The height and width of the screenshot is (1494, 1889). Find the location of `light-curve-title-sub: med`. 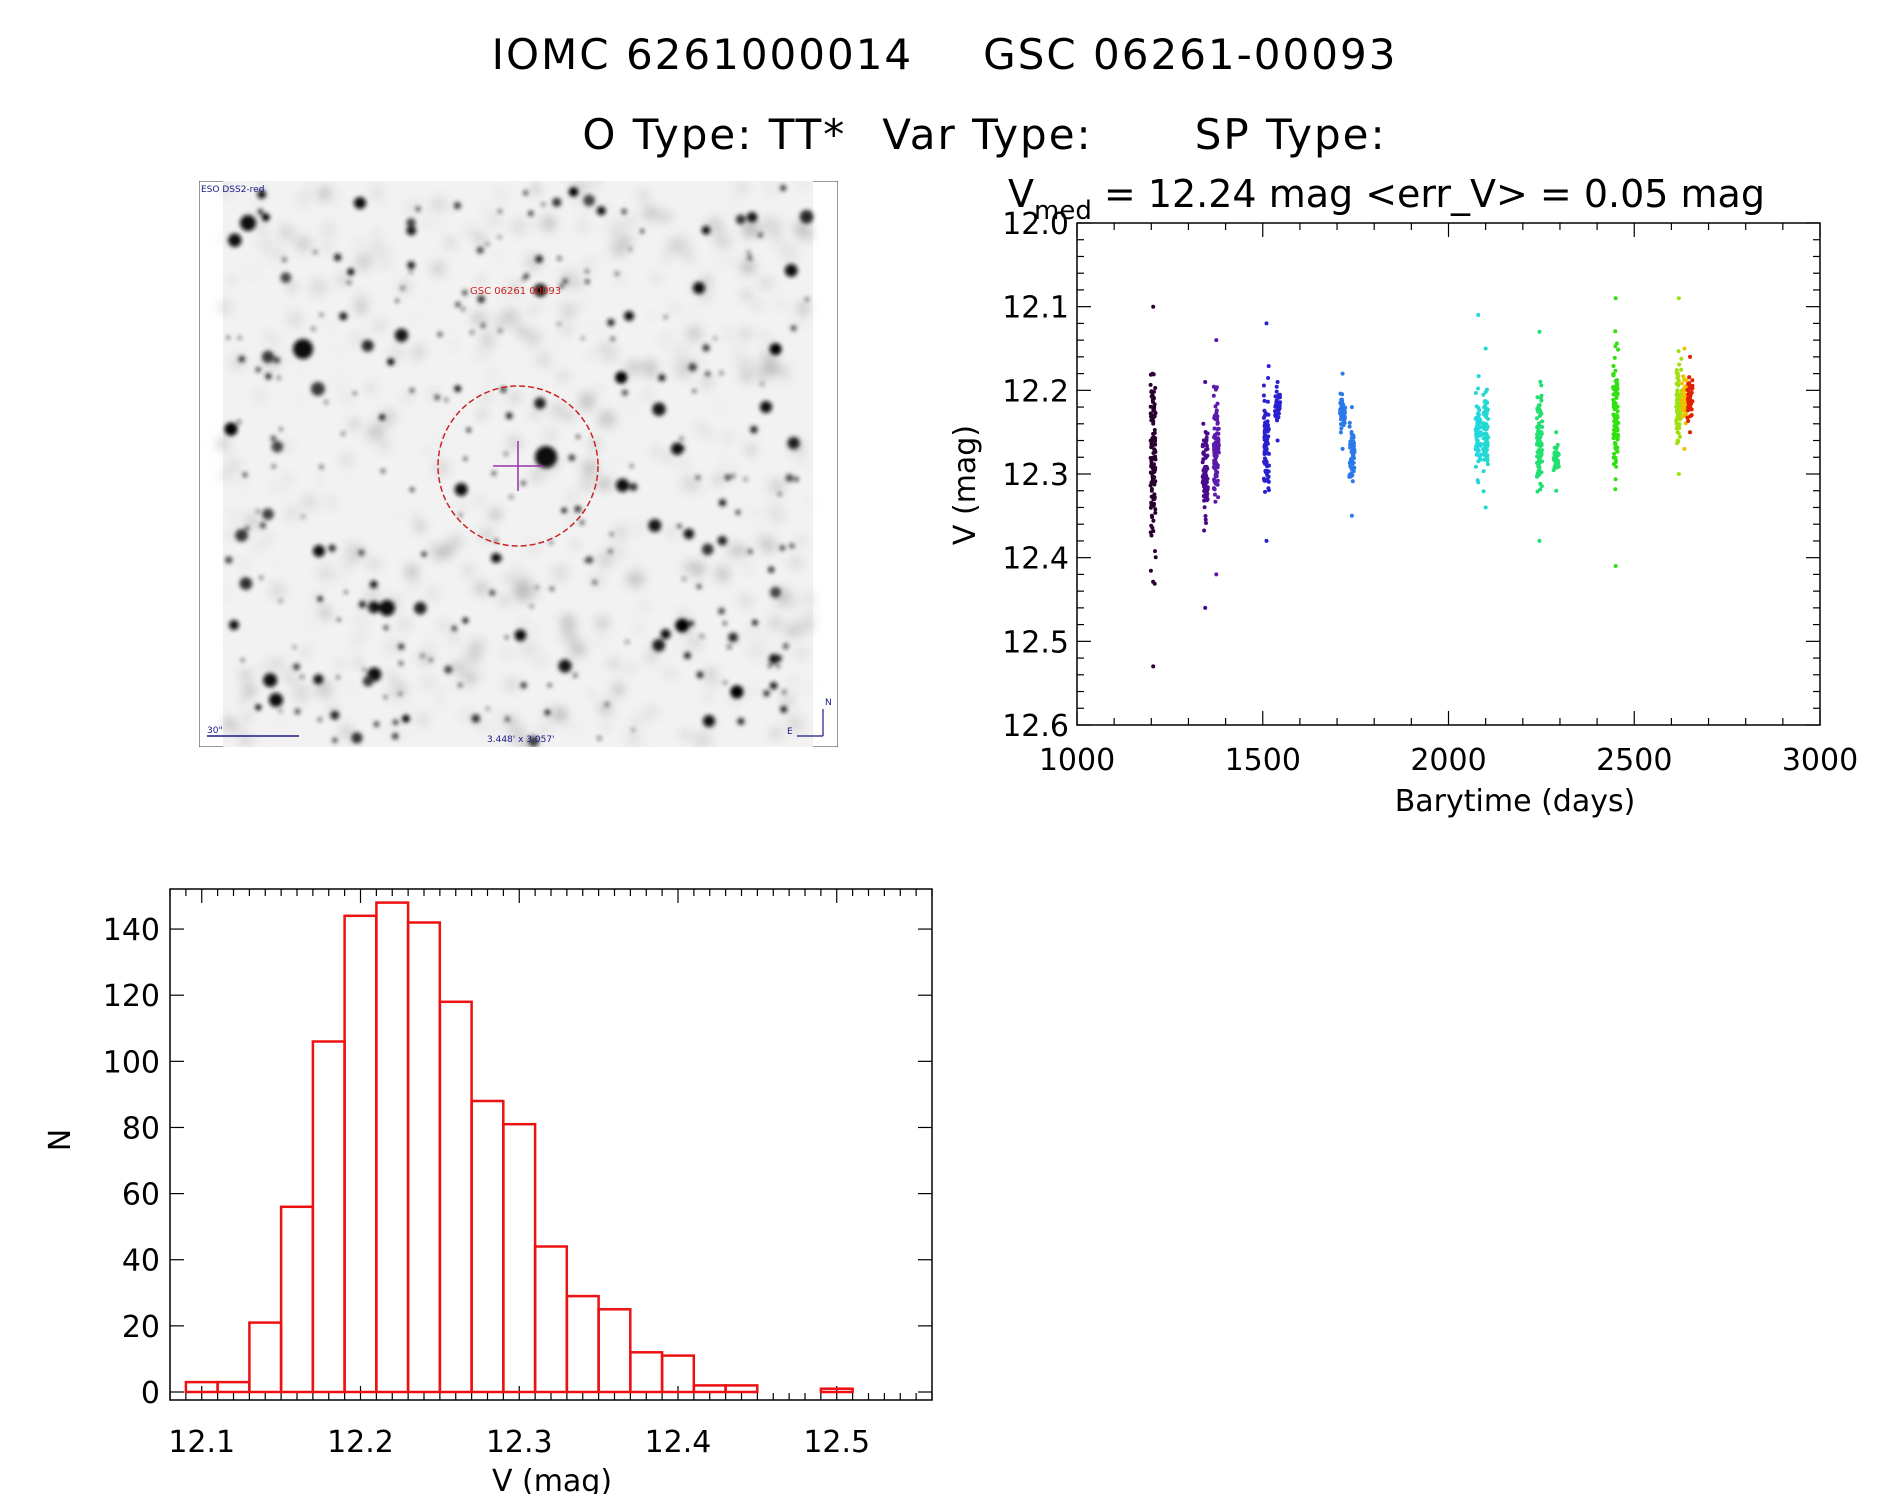

light-curve-title-sub: med is located at coordinates (1063, 211).